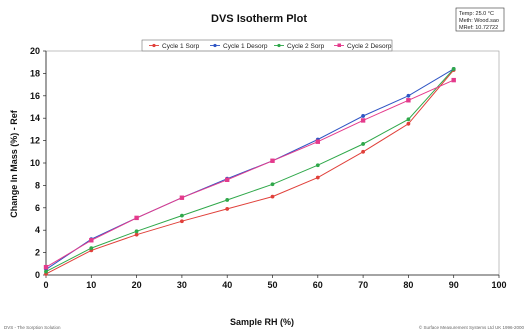 The height and width of the screenshot is (331, 528). Describe the element at coordinates (498, 285) in the screenshot. I see `x-tick-label: 100` at that location.